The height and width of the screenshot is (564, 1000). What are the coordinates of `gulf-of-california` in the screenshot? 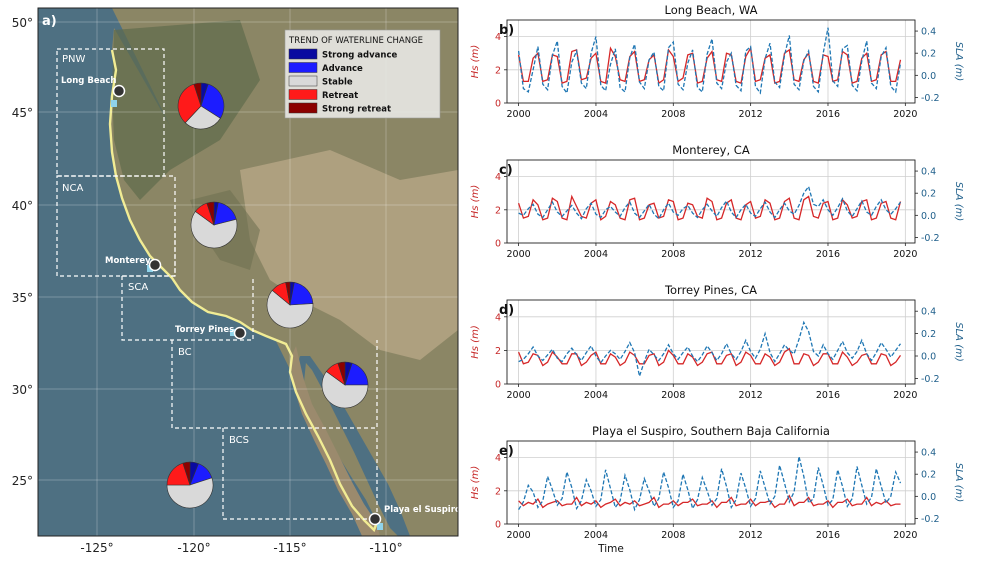 It's located at (355, 446).